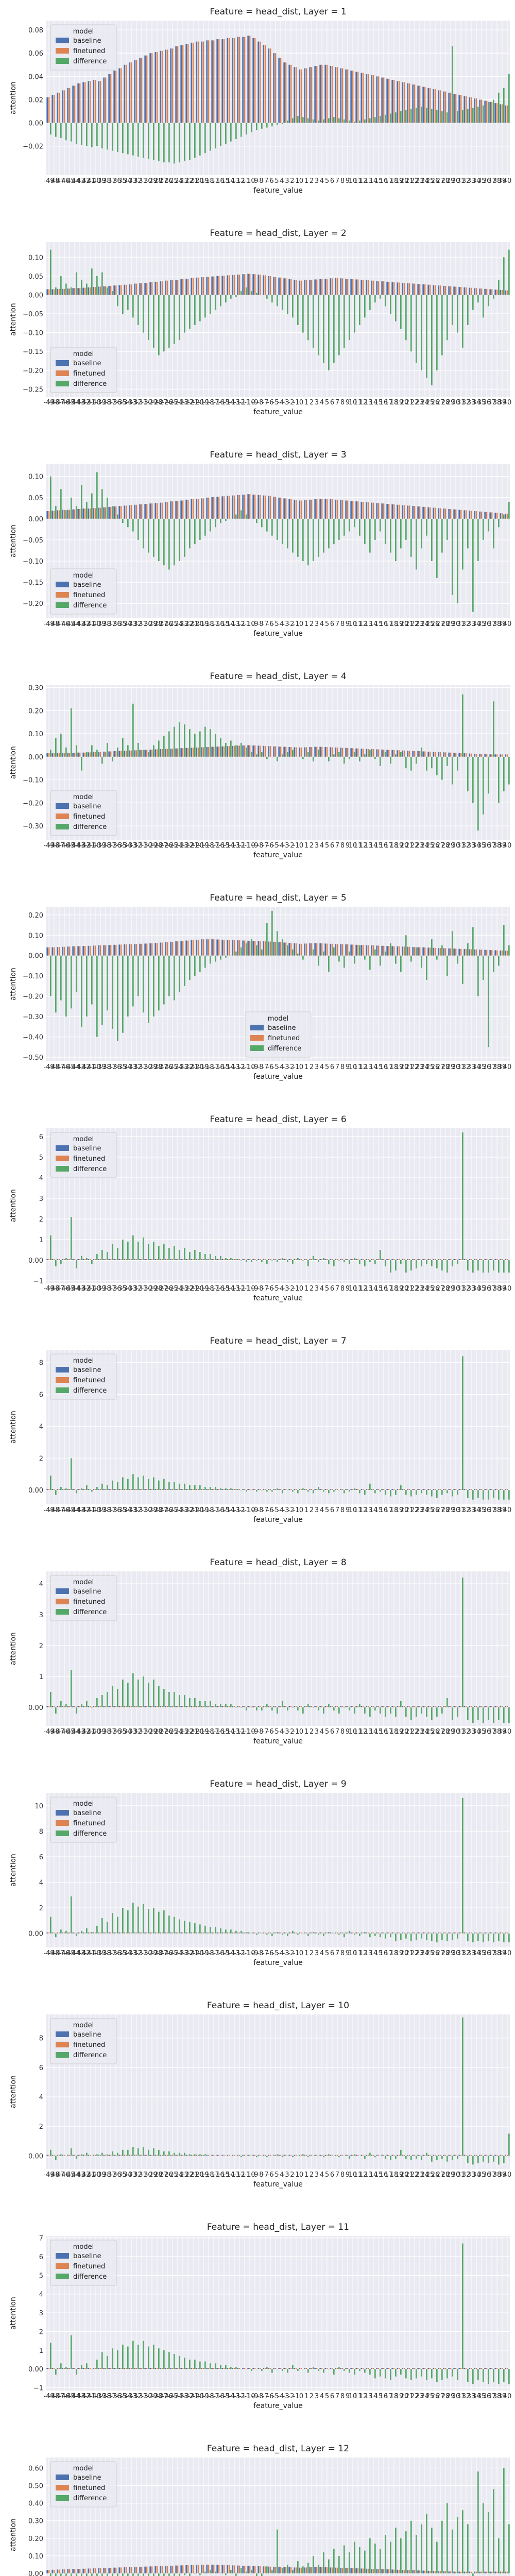 This screenshot has width=515, height=2576. What do you see at coordinates (244, 624) in the screenshot?
I see `x-tick-label: -11` at bounding box center [244, 624].